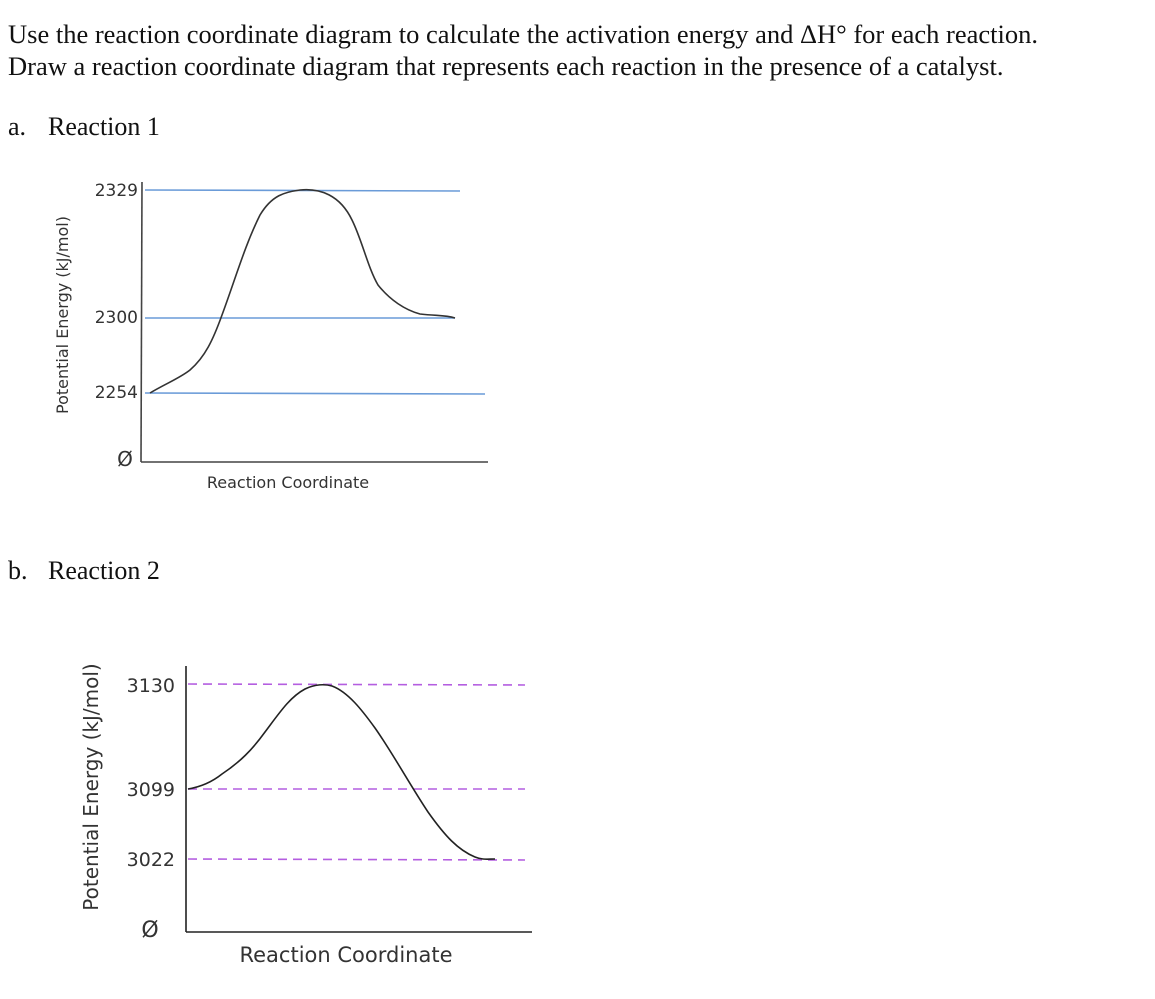  What do you see at coordinates (151, 860) in the screenshot?
I see `level-label-3022: 3022` at bounding box center [151, 860].